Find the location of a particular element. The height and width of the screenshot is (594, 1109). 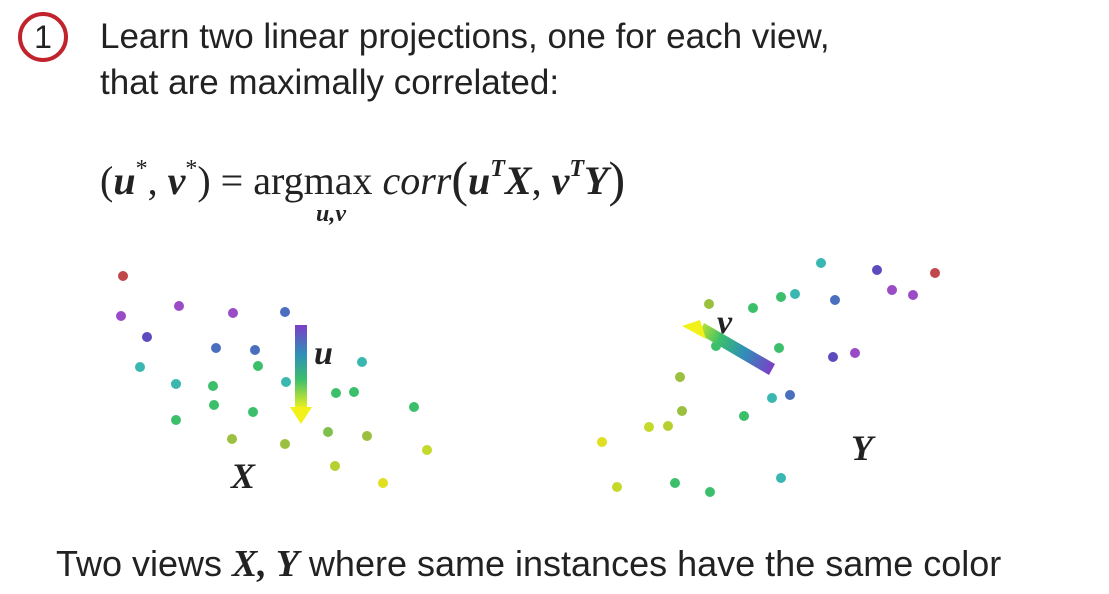

view-y-label: Y is located at coordinates (863, 448).